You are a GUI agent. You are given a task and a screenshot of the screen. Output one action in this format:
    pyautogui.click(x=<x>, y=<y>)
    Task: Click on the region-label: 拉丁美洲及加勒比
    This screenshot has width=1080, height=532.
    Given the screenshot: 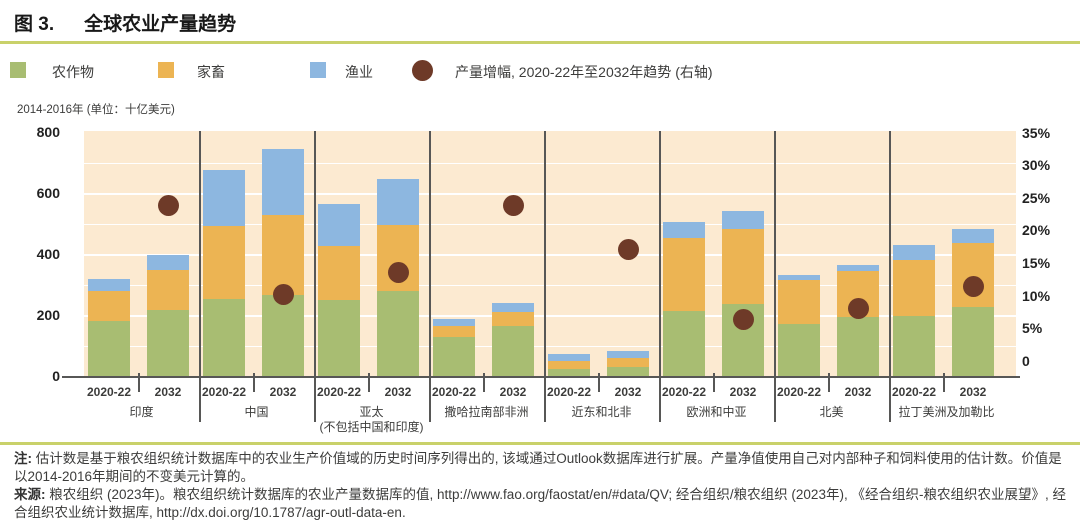 What is the action you would take?
    pyautogui.click(x=946, y=412)
    